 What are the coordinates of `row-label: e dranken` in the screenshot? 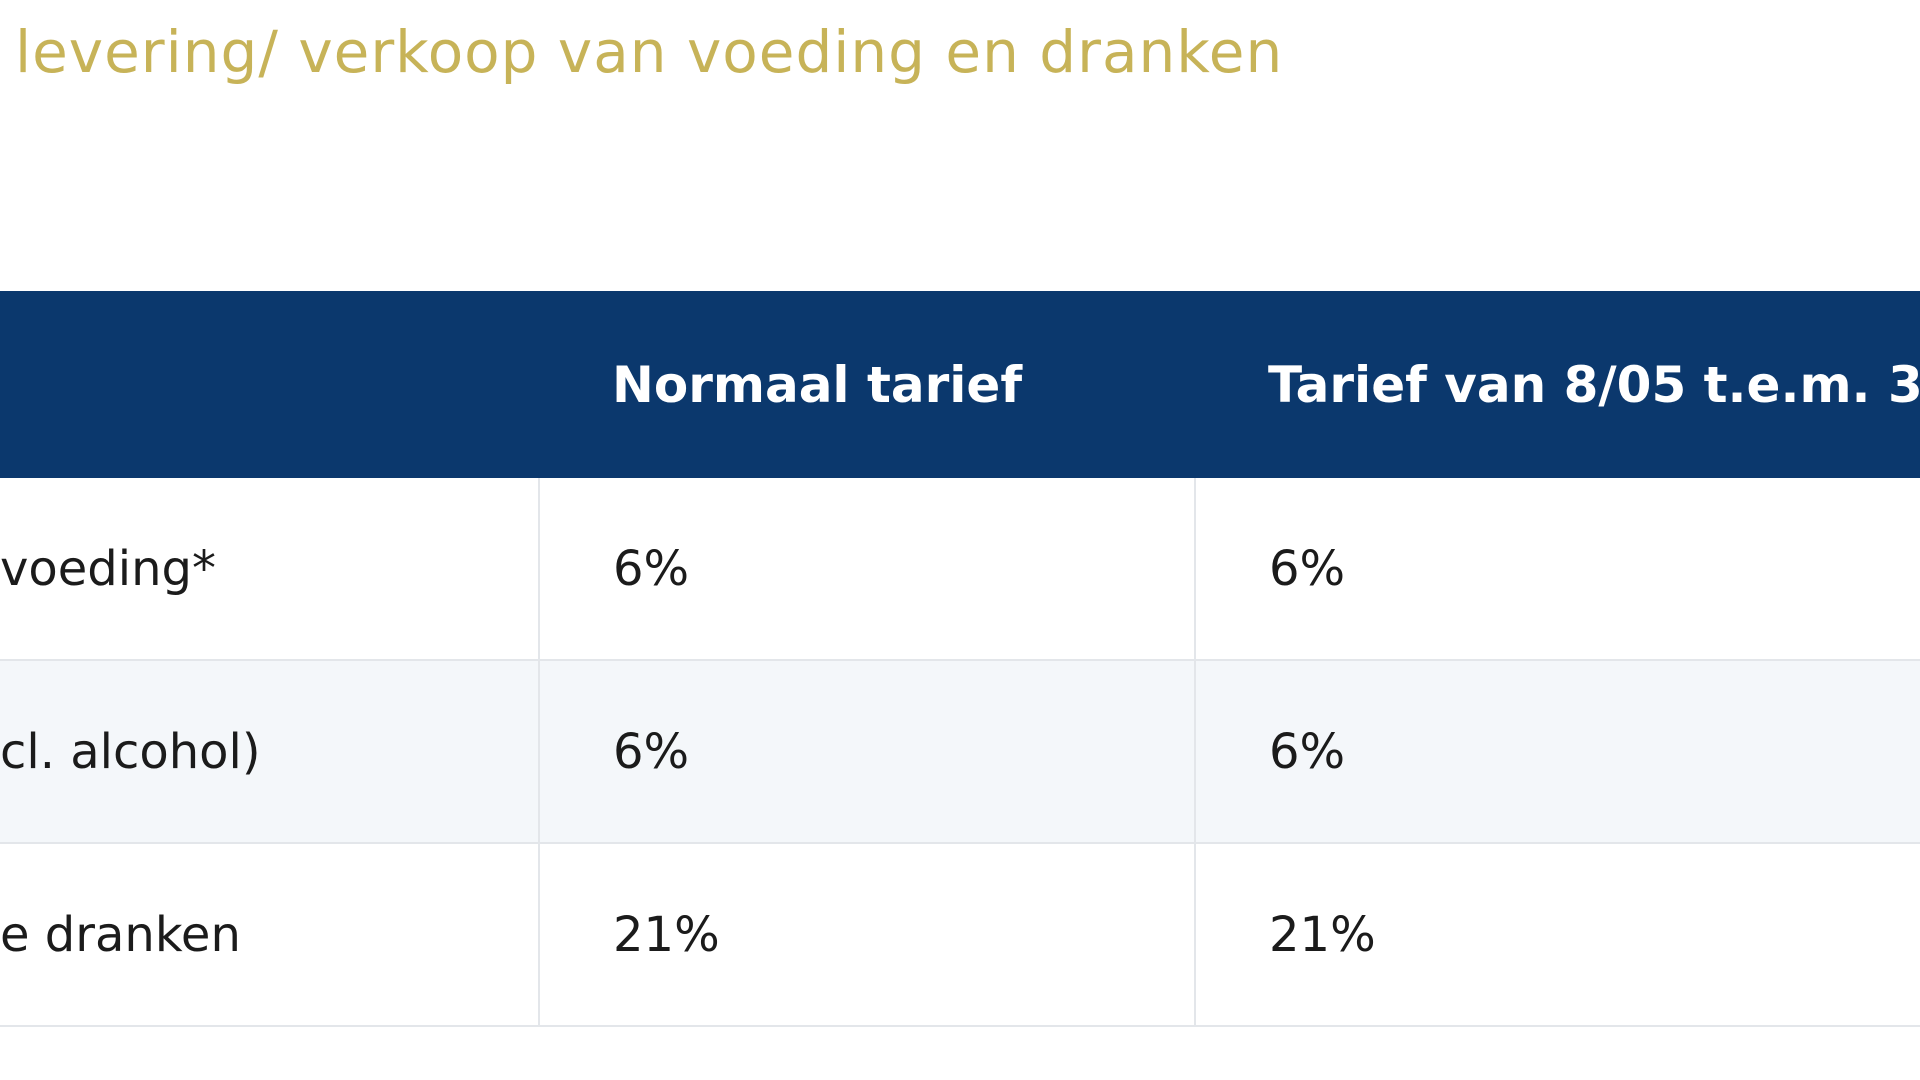 It's located at (269, 935).